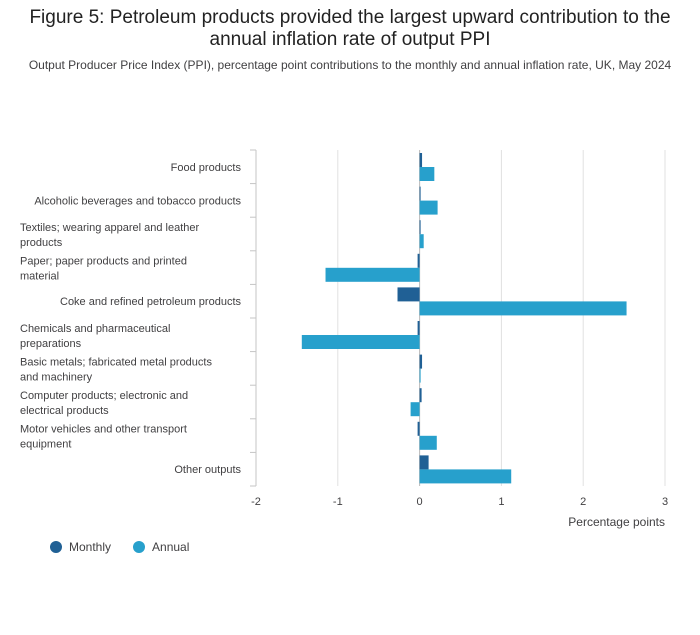 This screenshot has width=700, height=635. I want to click on x-tick-label: 0, so click(420, 502).